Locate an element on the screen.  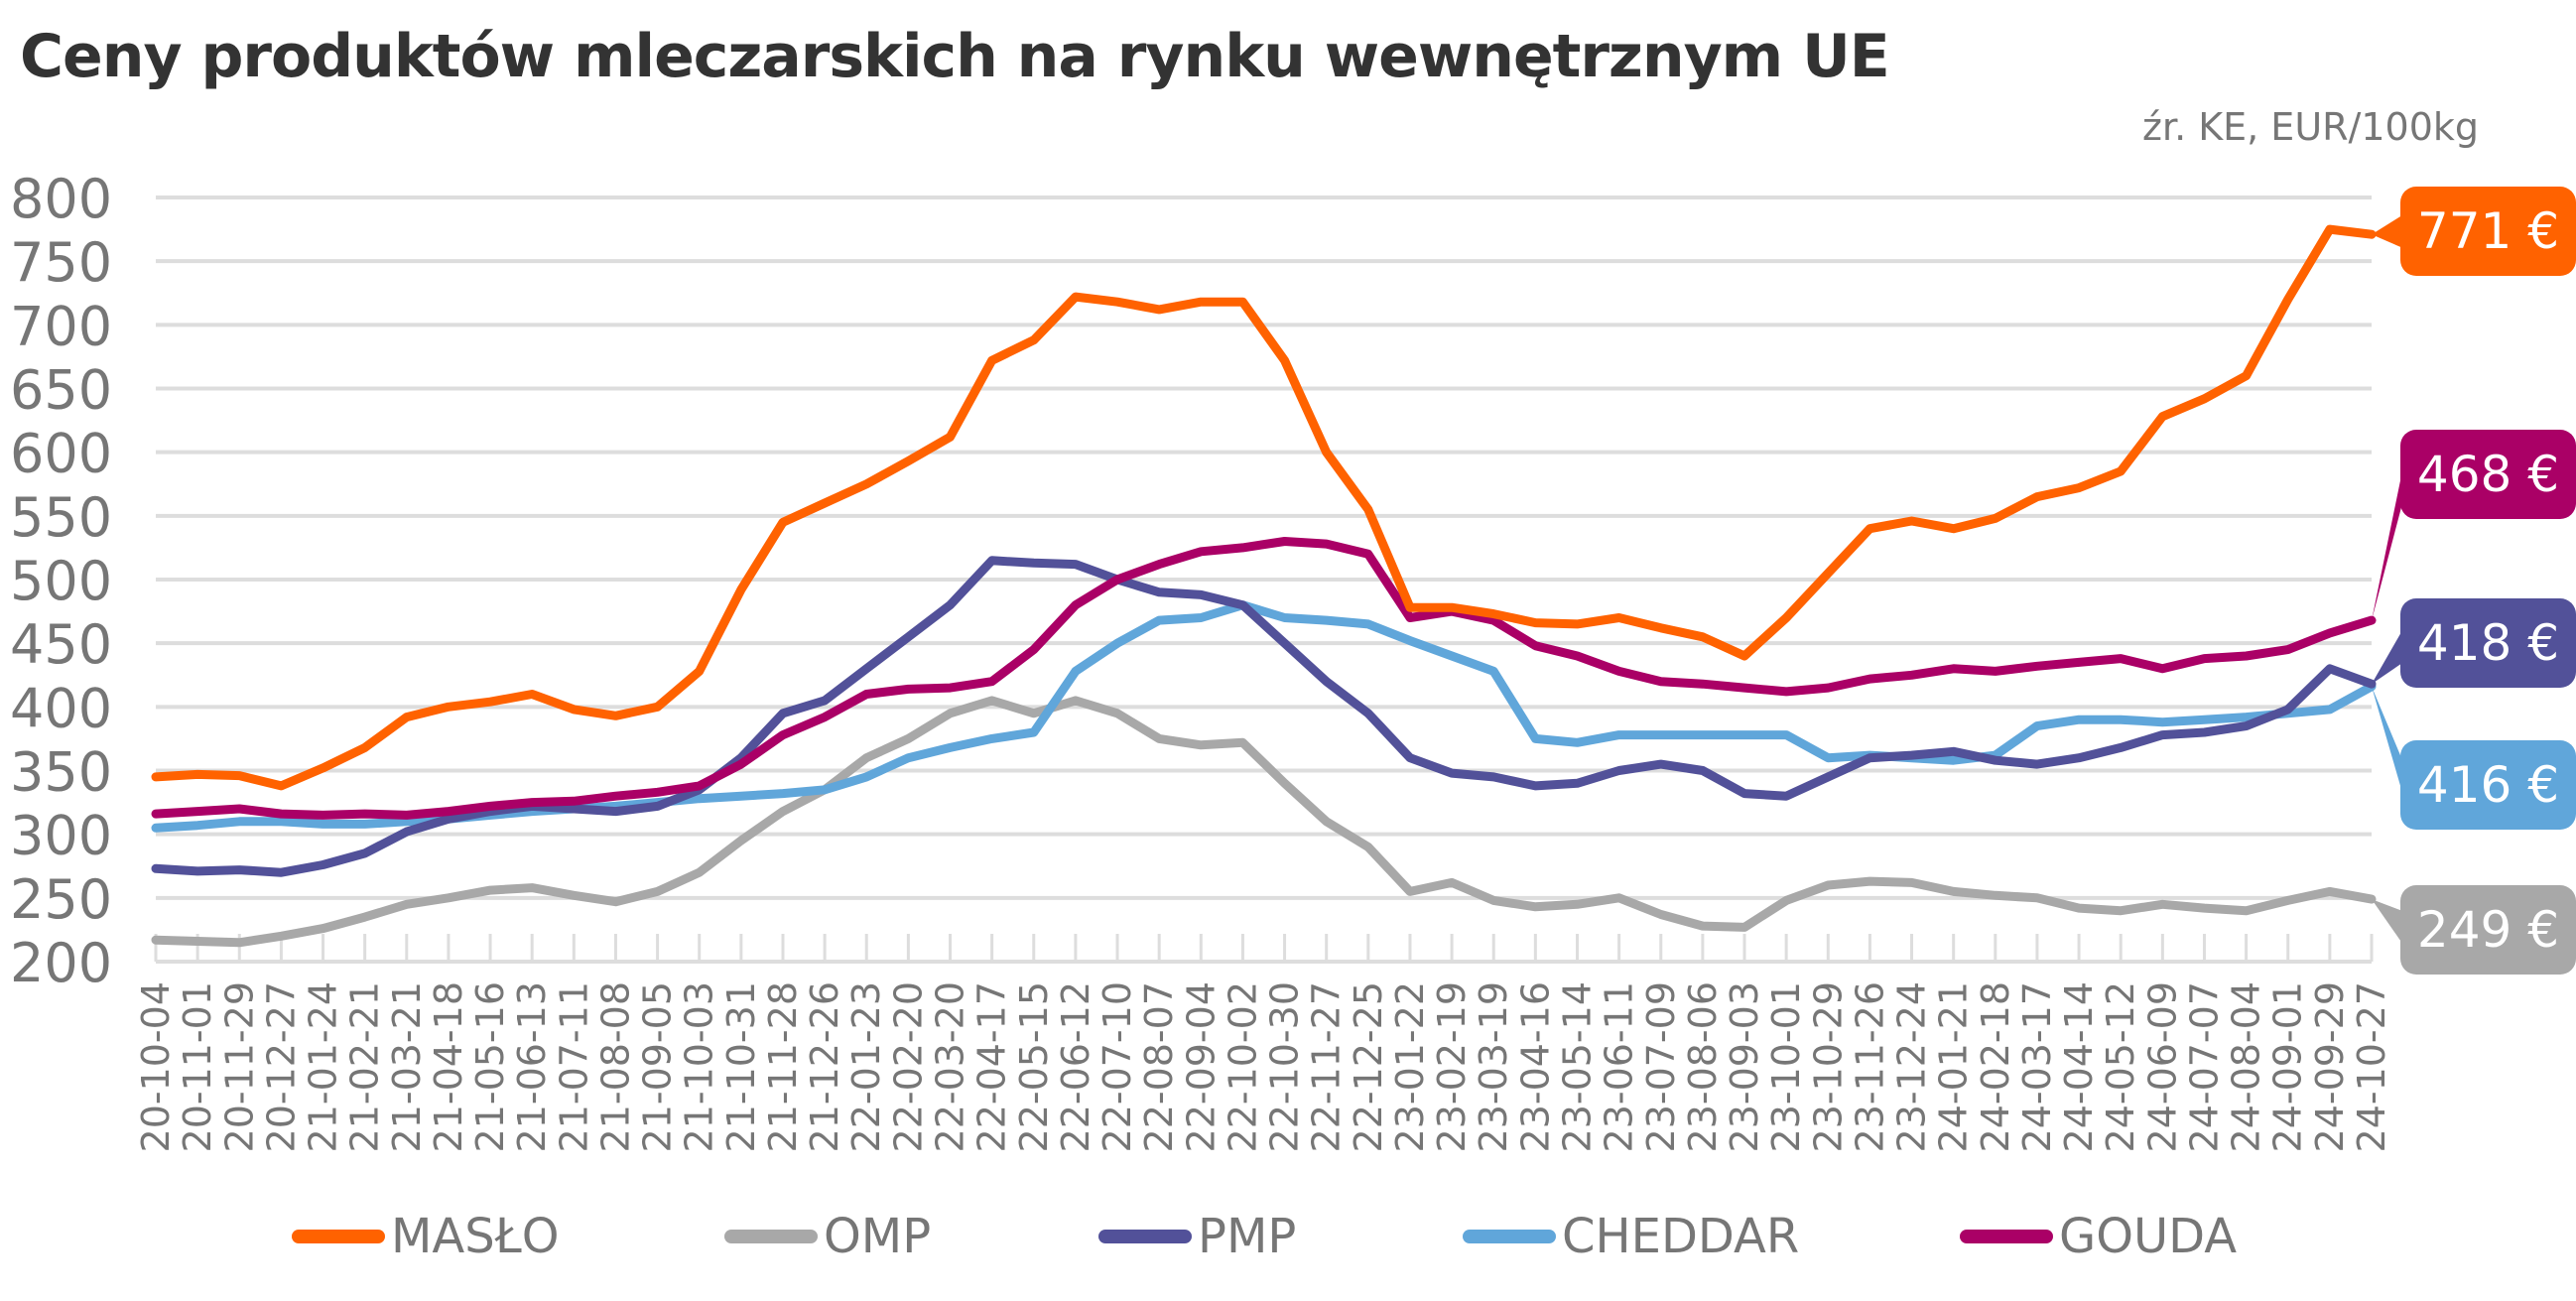
x-tick-label: 23-03-19 is located at coordinates (1494, 1066).